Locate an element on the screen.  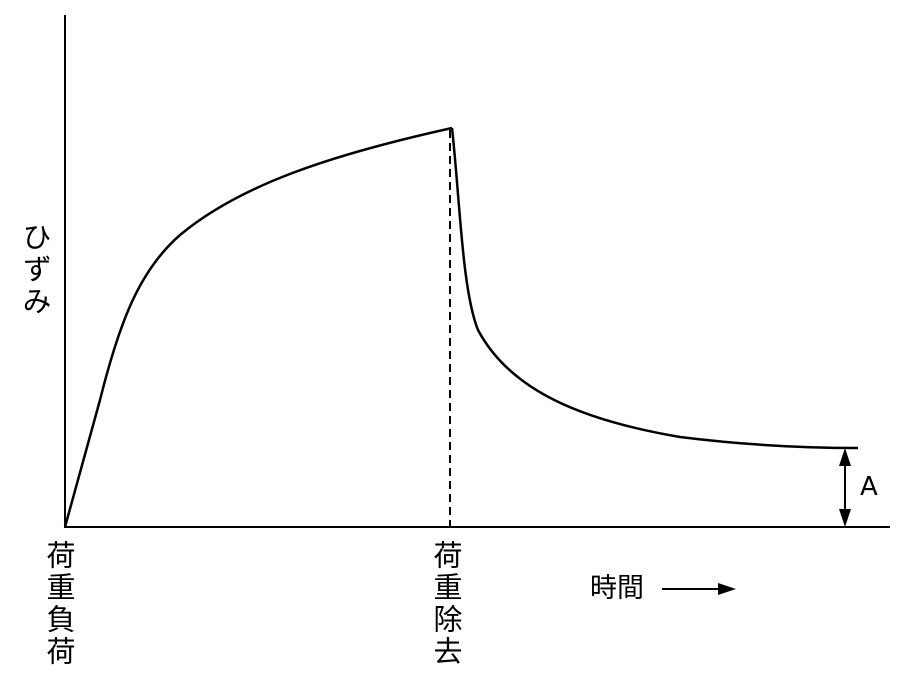
event-label: 荷重除去 is located at coordinates (446, 604).